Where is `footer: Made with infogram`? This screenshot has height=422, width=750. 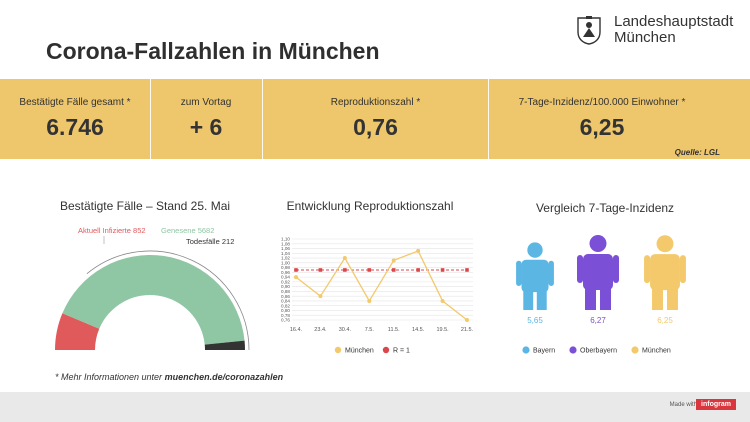 footer: Made with infogram is located at coordinates (375, 407).